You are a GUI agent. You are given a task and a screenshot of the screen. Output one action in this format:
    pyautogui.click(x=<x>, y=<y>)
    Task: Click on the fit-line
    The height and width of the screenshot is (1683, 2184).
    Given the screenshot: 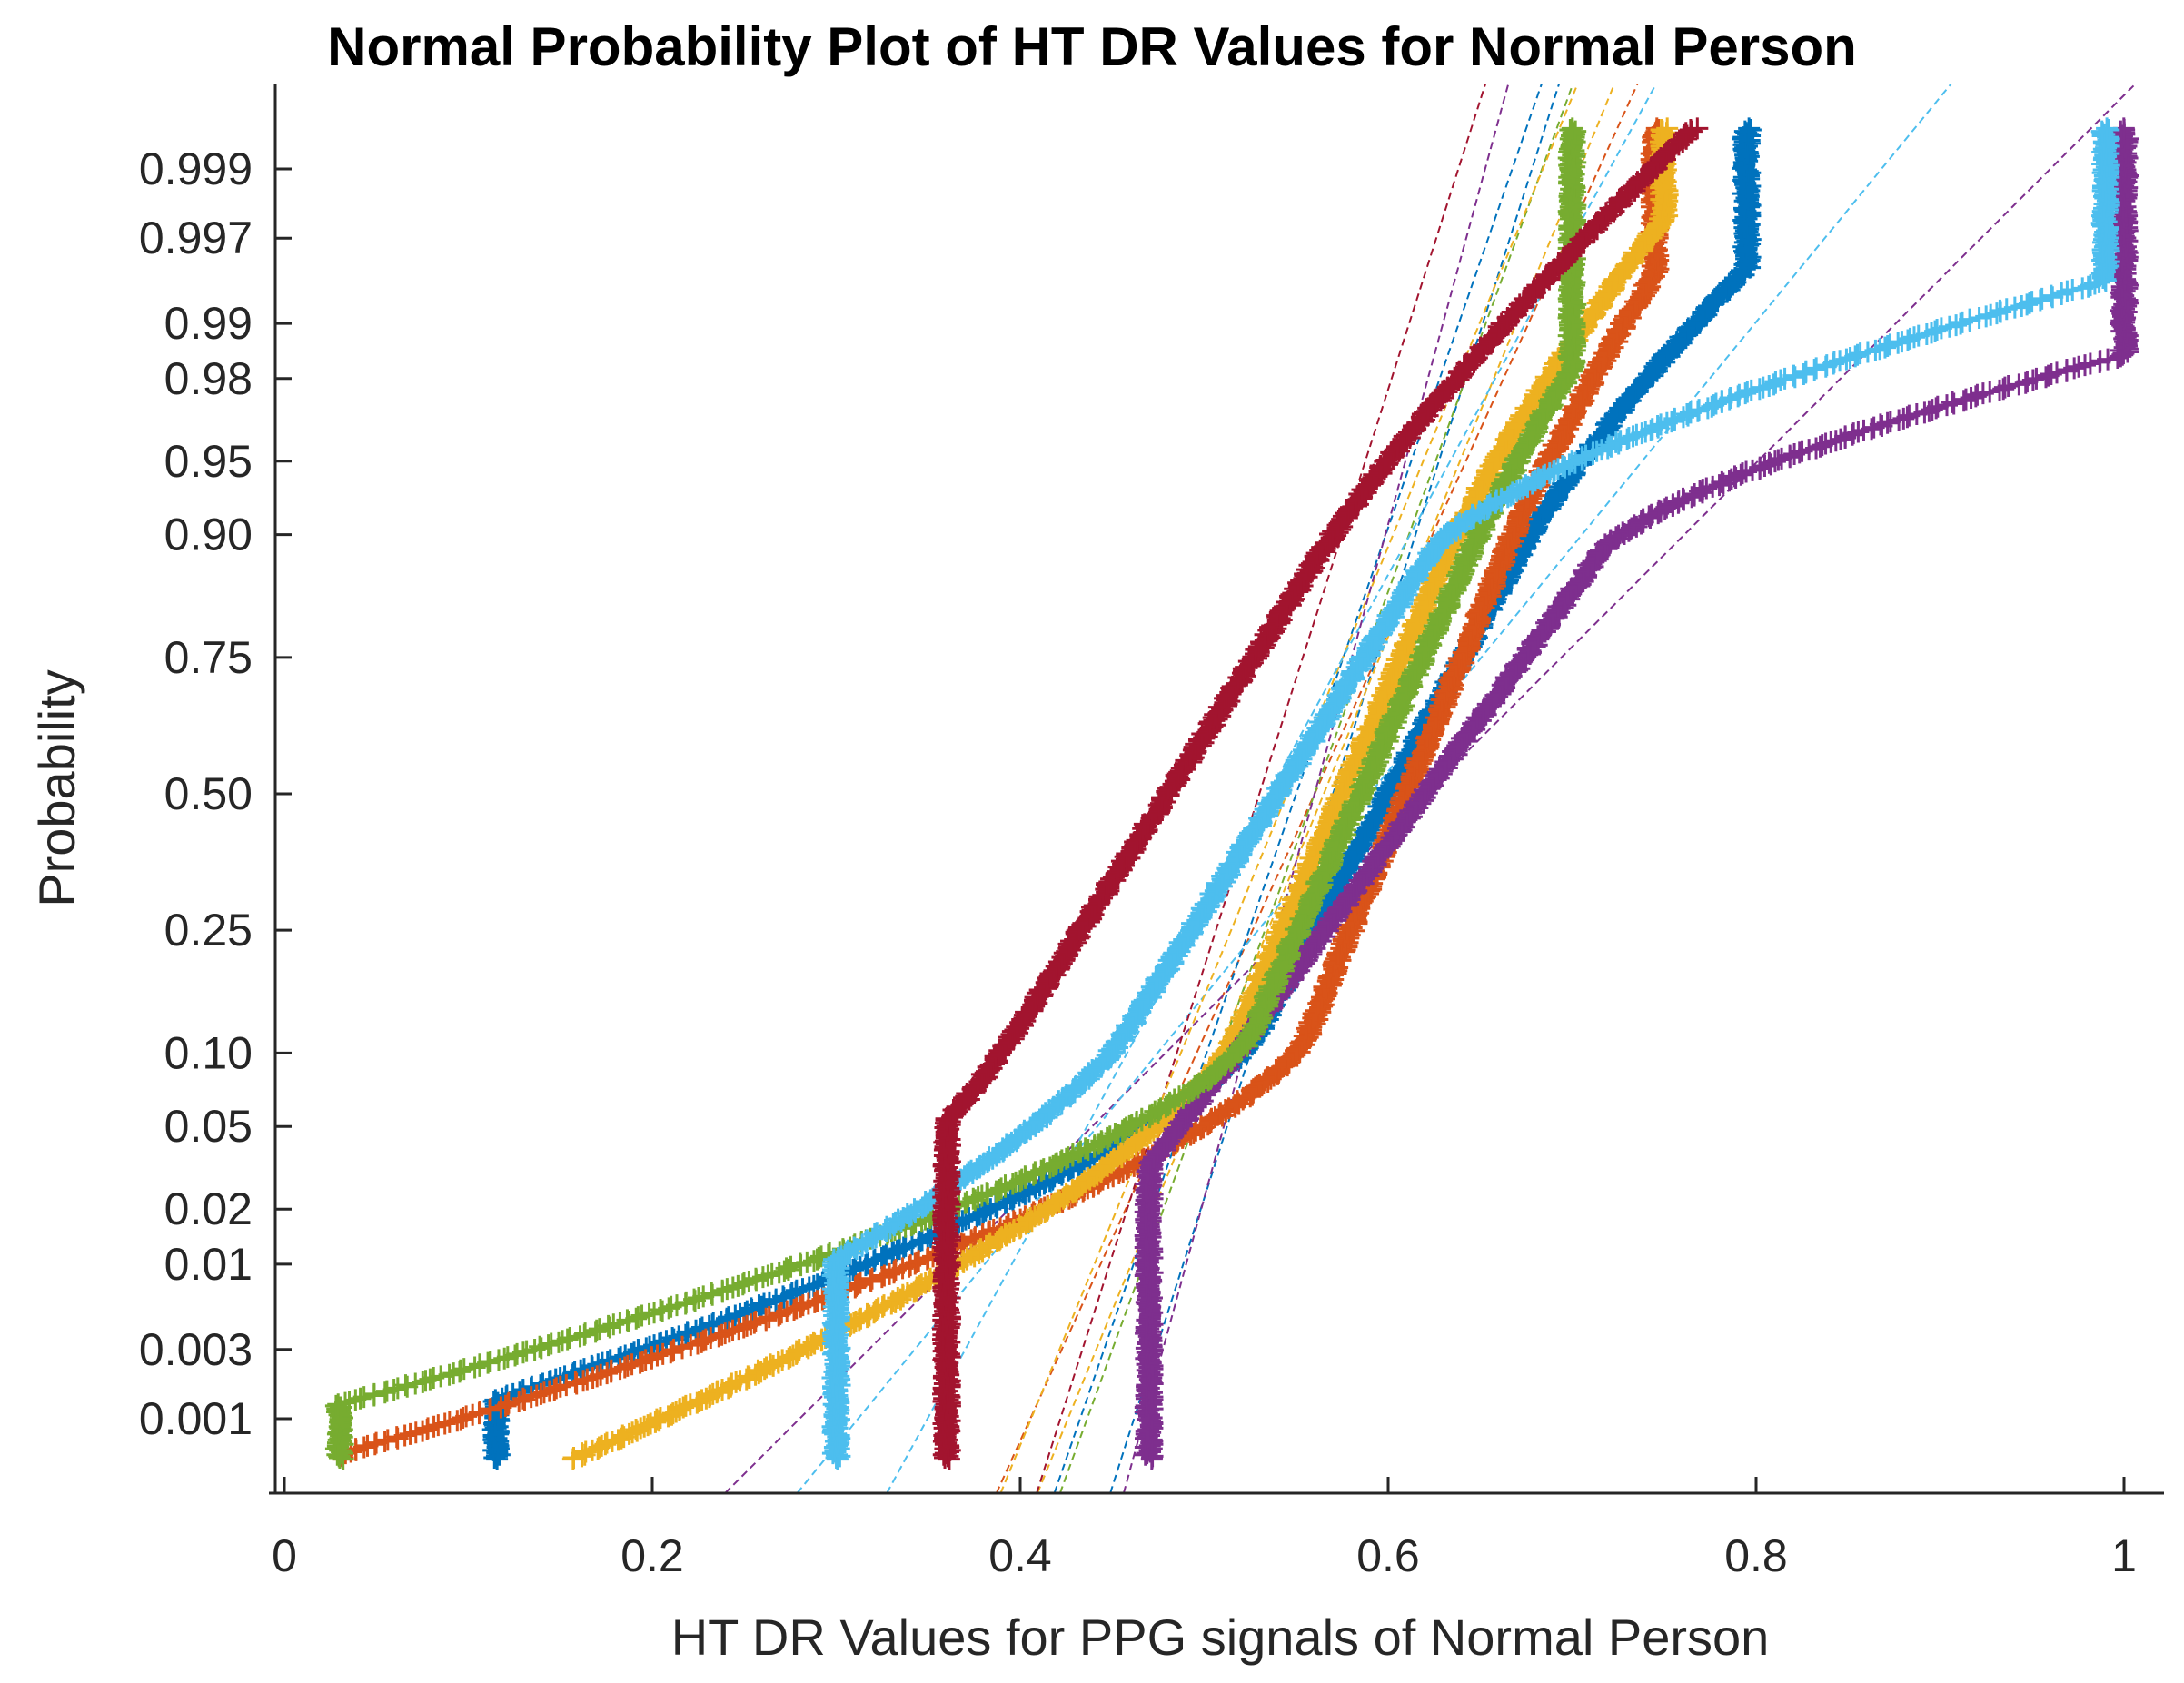 What is the action you would take?
    pyautogui.click(x=1316, y=788)
    